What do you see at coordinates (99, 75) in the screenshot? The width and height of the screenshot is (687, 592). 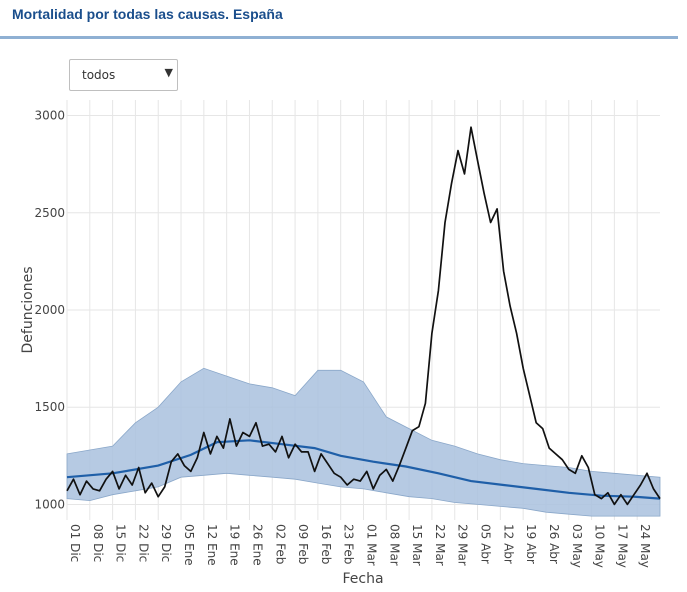 I see `cause-select-value: todos` at bounding box center [99, 75].